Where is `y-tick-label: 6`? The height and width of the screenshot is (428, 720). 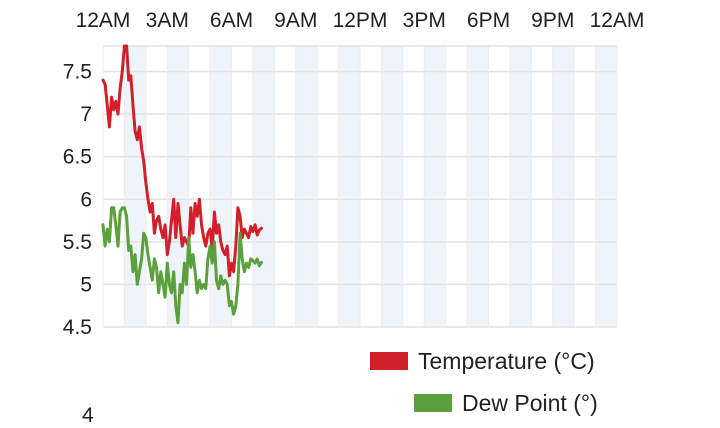 y-tick-label: 6 is located at coordinates (86, 199).